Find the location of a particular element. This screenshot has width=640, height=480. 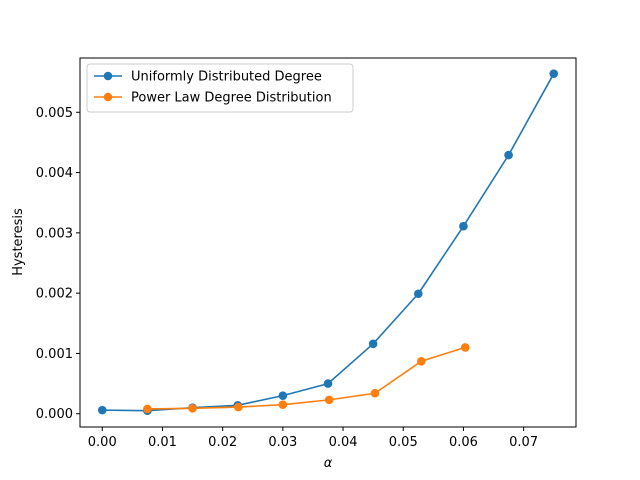

legend-item-1: Power Law Degree Distribution is located at coordinates (213, 98).